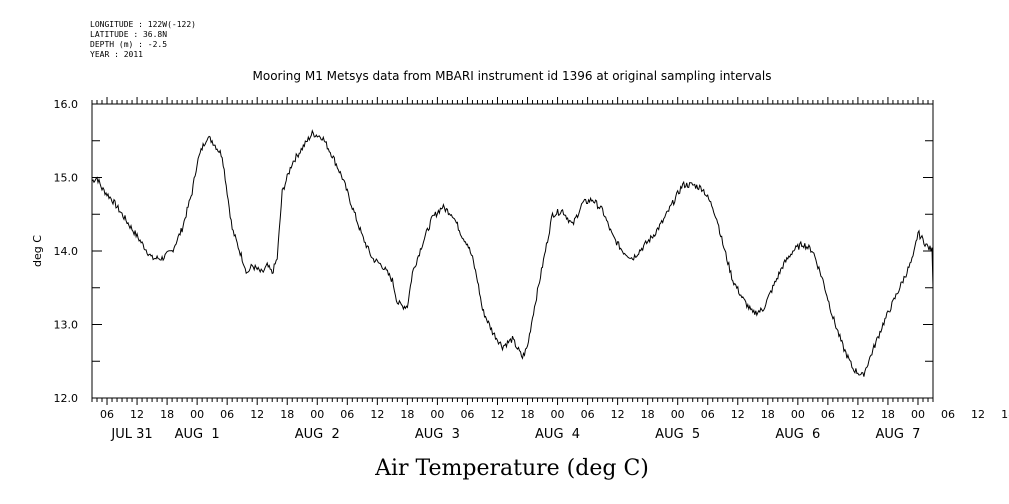  I want to click on y-tick-label: 15.0, so click(66, 178).